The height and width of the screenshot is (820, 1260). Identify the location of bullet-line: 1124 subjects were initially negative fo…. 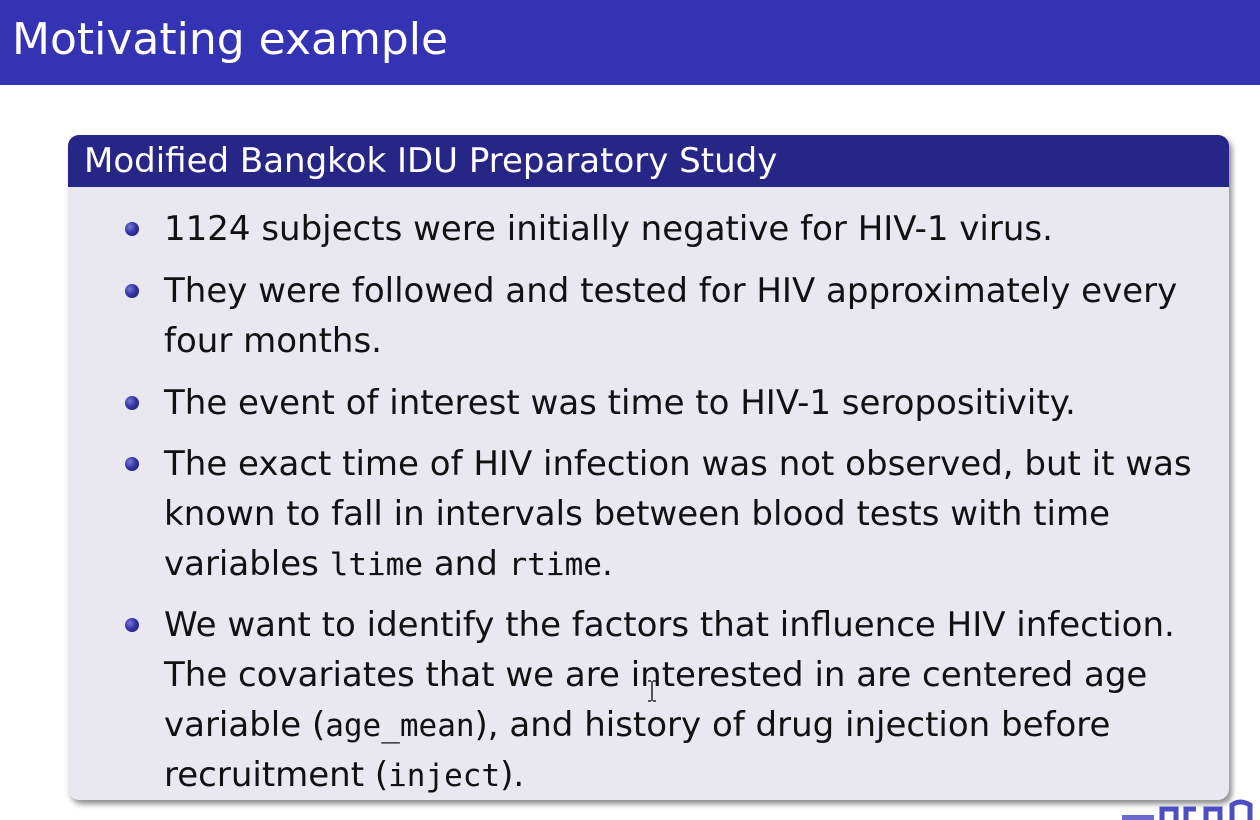
(608, 229).